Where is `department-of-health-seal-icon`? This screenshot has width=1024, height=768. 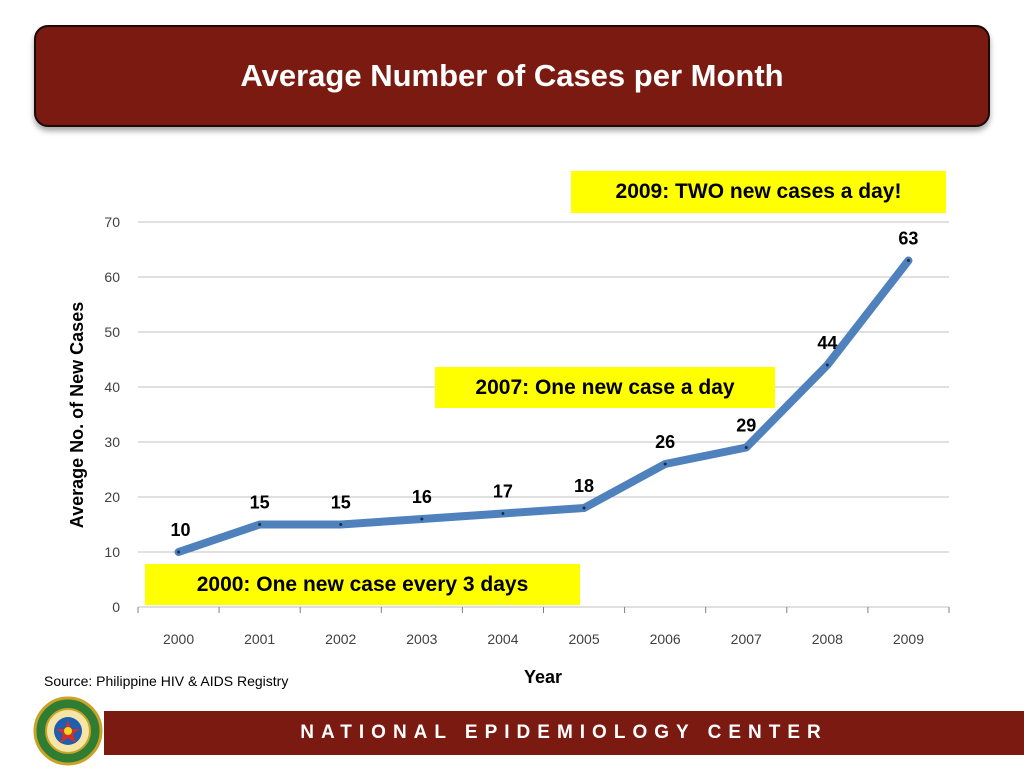
department-of-health-seal-icon is located at coordinates (68, 731).